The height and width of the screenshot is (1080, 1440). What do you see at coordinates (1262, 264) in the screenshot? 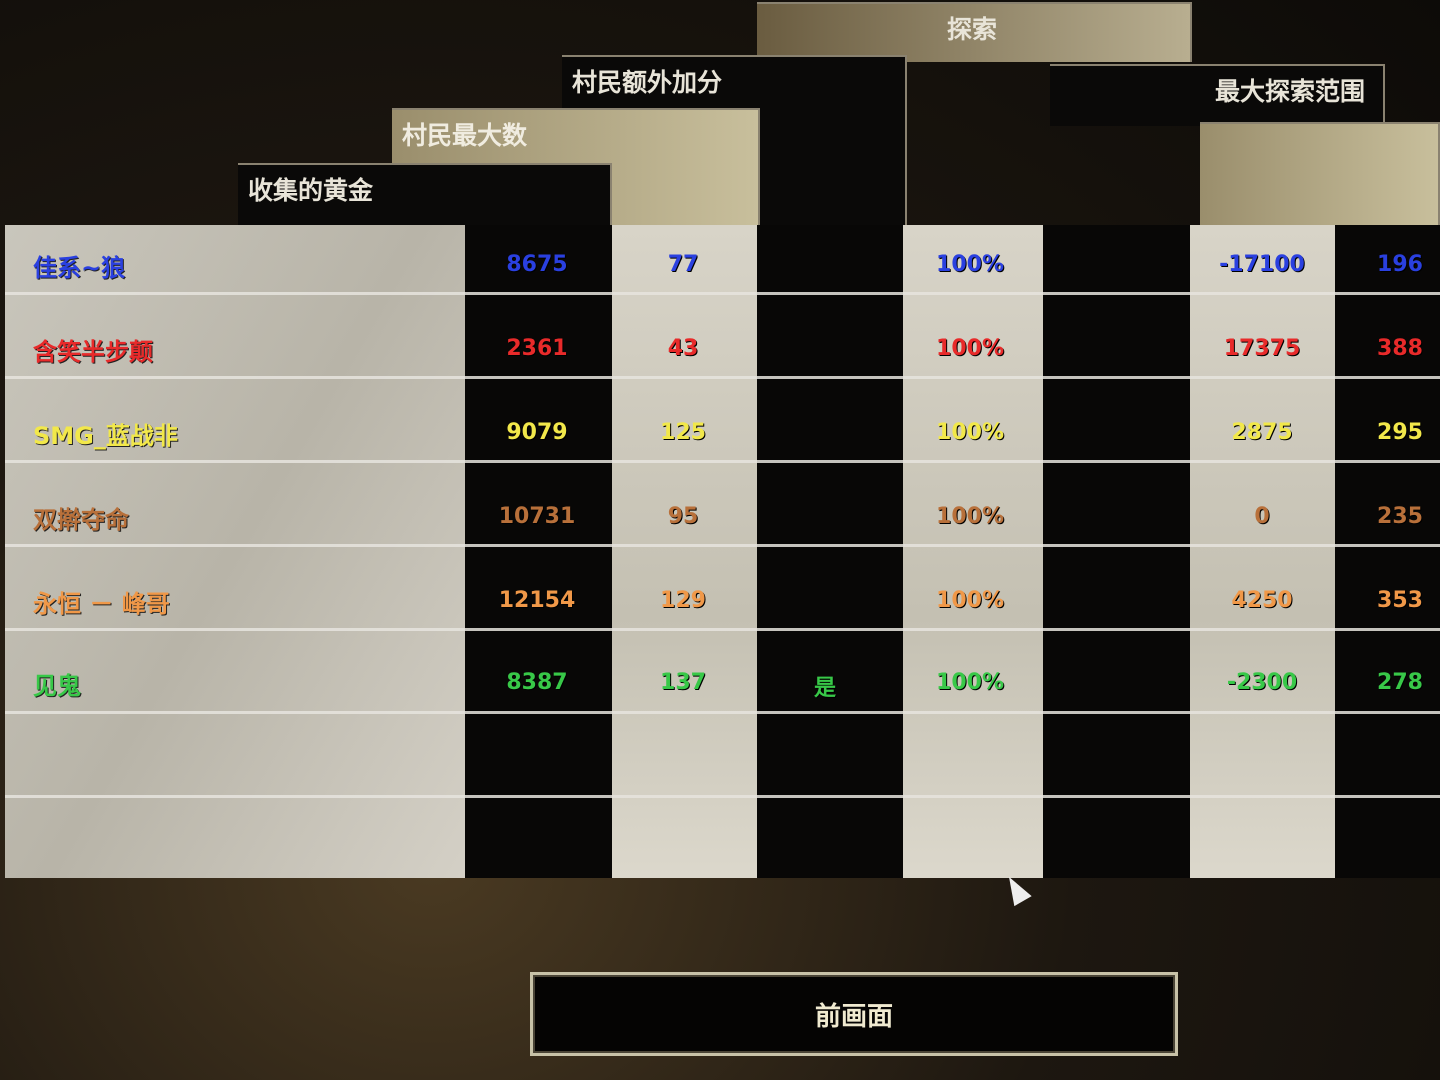
I see `stat-cell: -17100` at bounding box center [1262, 264].